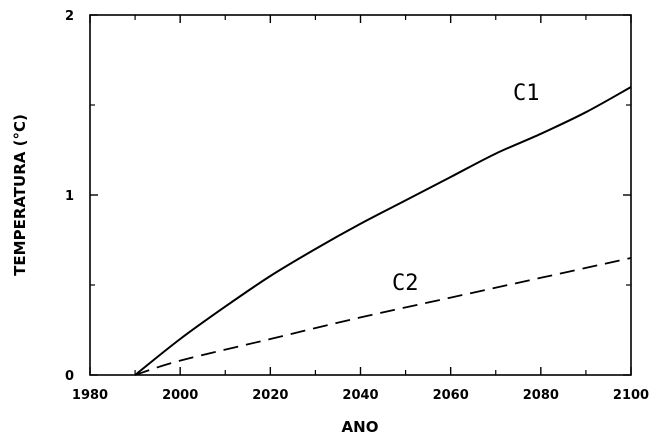 This screenshot has width=653, height=436. What do you see at coordinates (69, 376) in the screenshot?
I see `y-tick-label: 0` at bounding box center [69, 376].